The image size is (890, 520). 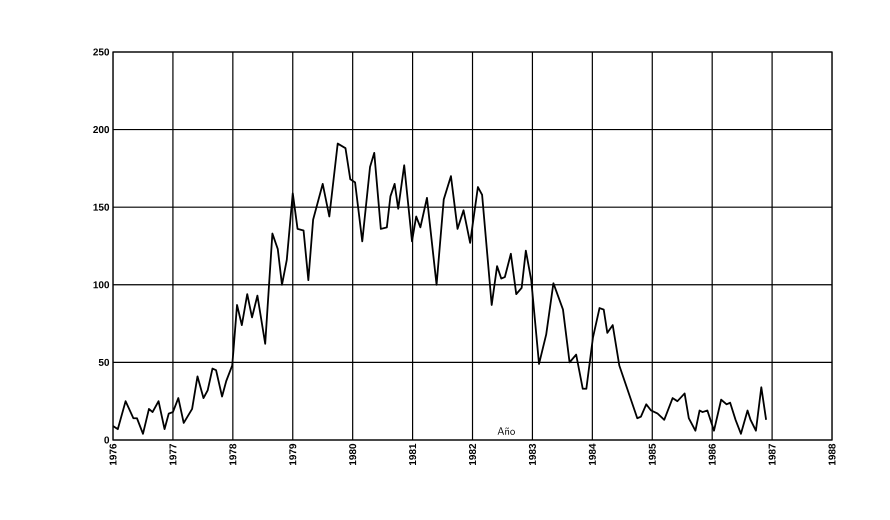 What do you see at coordinates (101, 207) in the screenshot?
I see `y-tick-label: 150` at bounding box center [101, 207].